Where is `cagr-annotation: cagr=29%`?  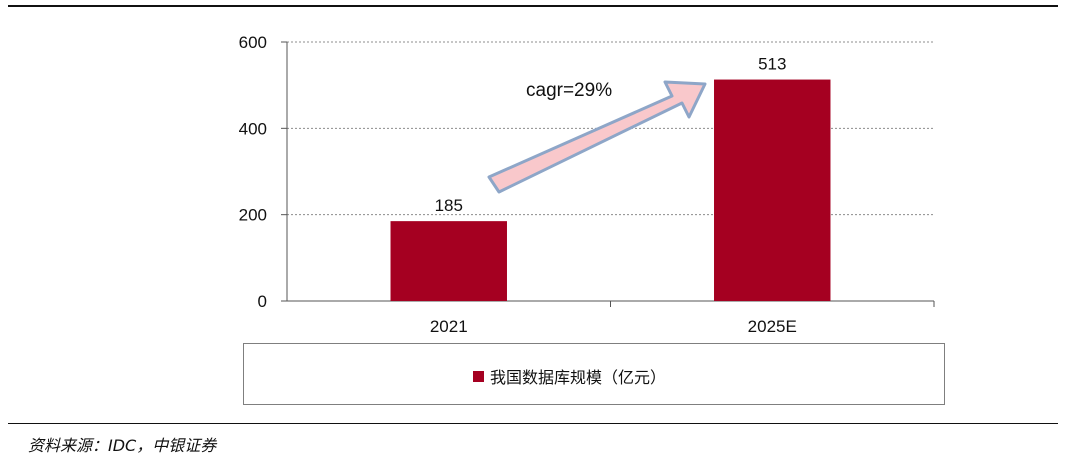 cagr-annotation: cagr=29% is located at coordinates (569, 90).